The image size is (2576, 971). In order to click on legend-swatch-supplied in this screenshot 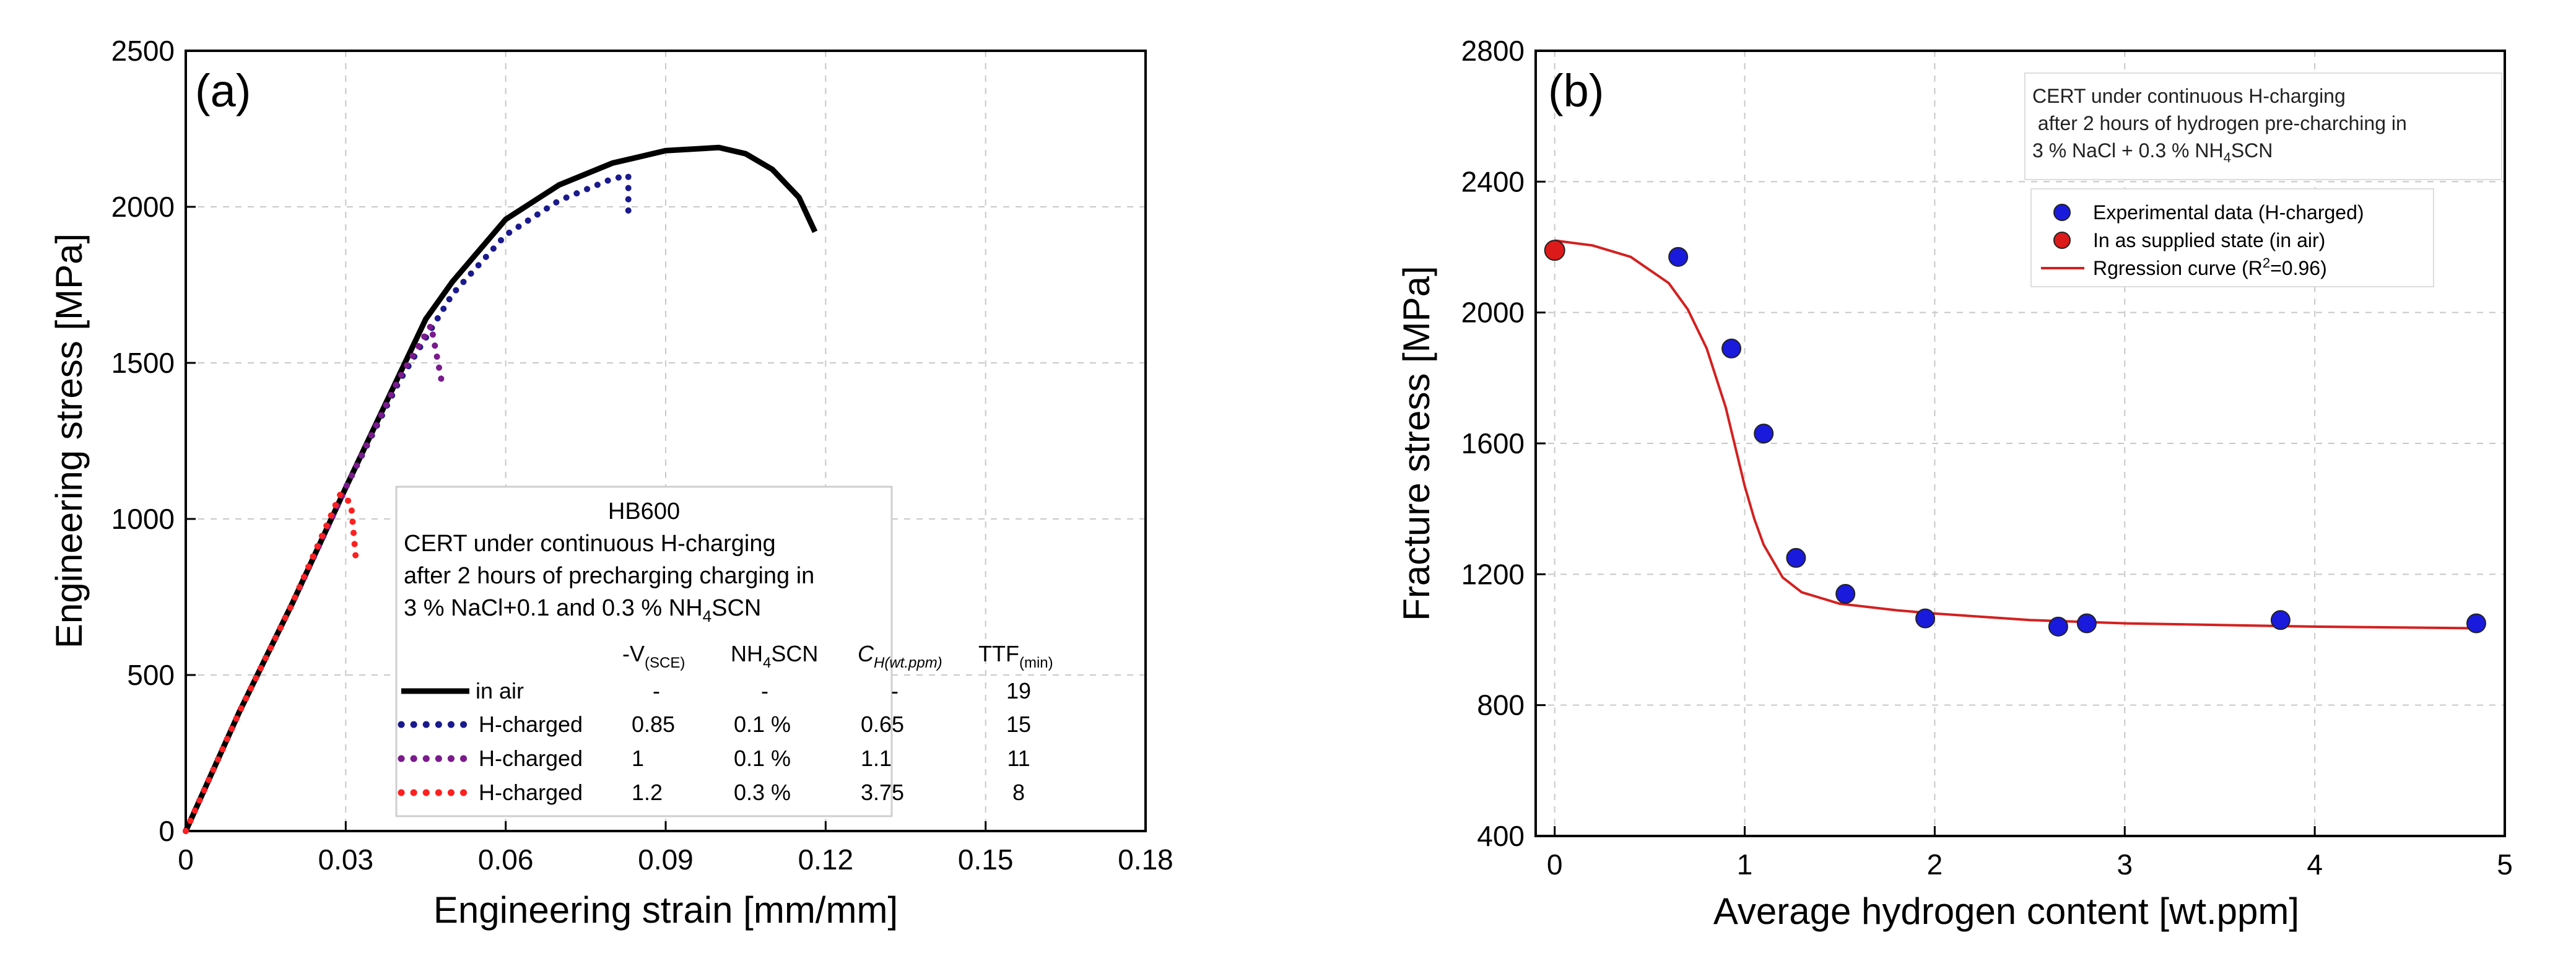, I will do `click(2062, 240)`.